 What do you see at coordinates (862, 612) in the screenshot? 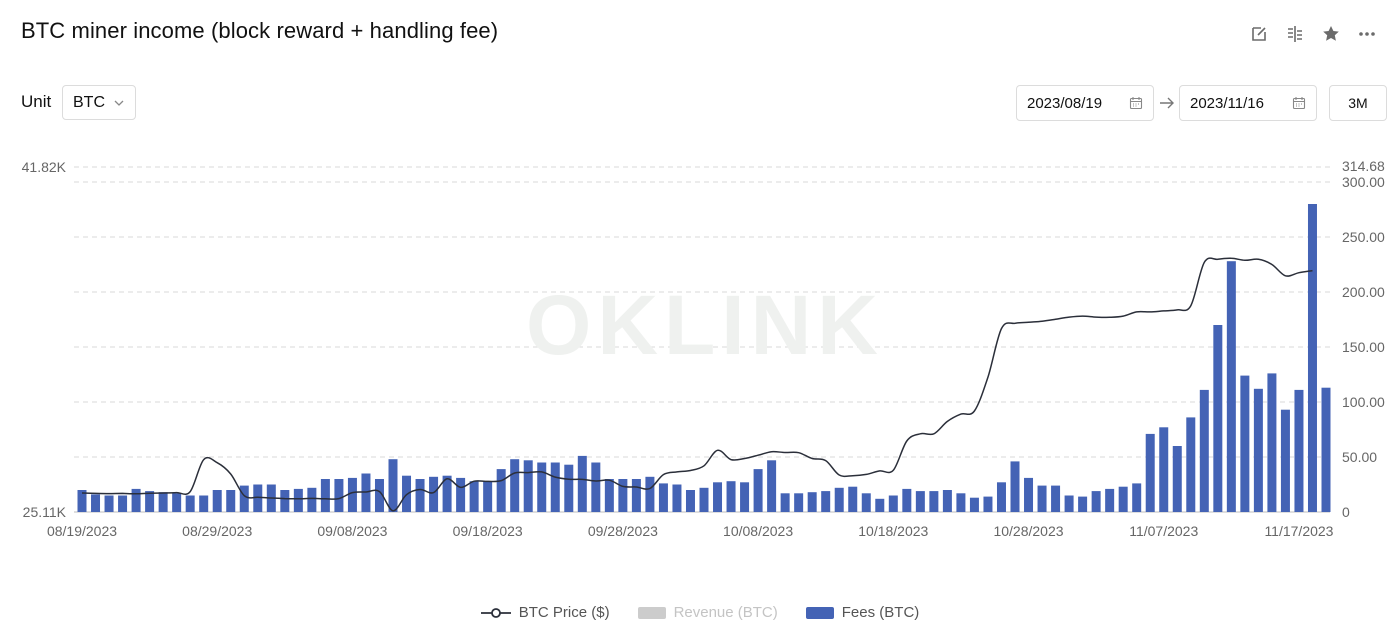
I see `legend-item-fees: Fees (BTC)` at bounding box center [862, 612].